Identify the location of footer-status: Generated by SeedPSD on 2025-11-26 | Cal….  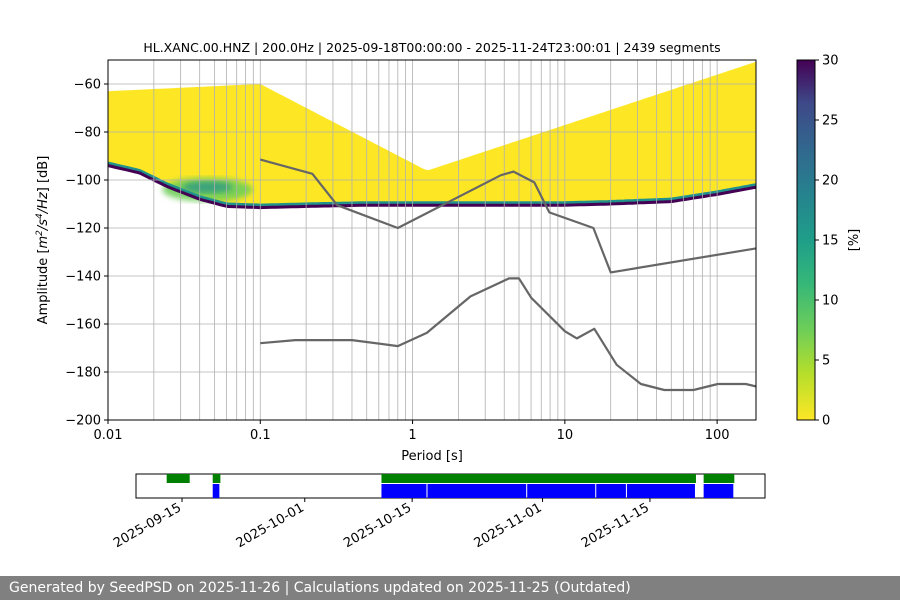
(450, 588).